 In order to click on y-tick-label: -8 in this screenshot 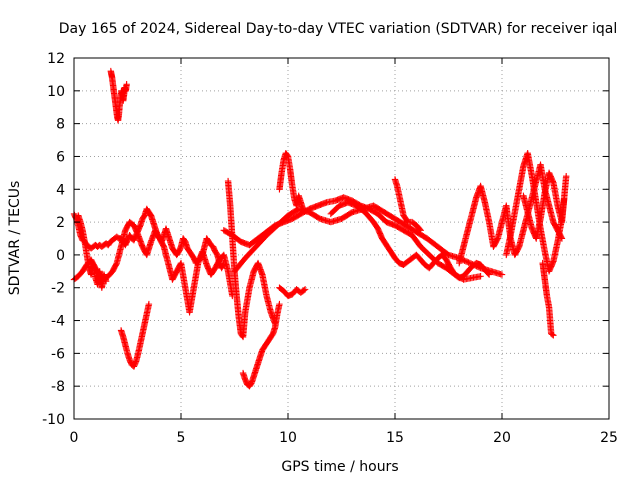, I will do `click(58, 387)`.